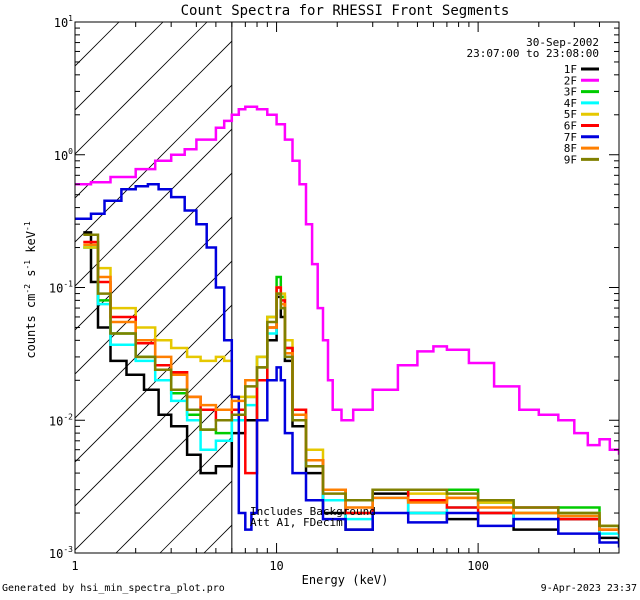 The width and height of the screenshot is (640, 600). I want to click on timestamp-label: 9-Apr-2023 23:37, so click(588, 588).